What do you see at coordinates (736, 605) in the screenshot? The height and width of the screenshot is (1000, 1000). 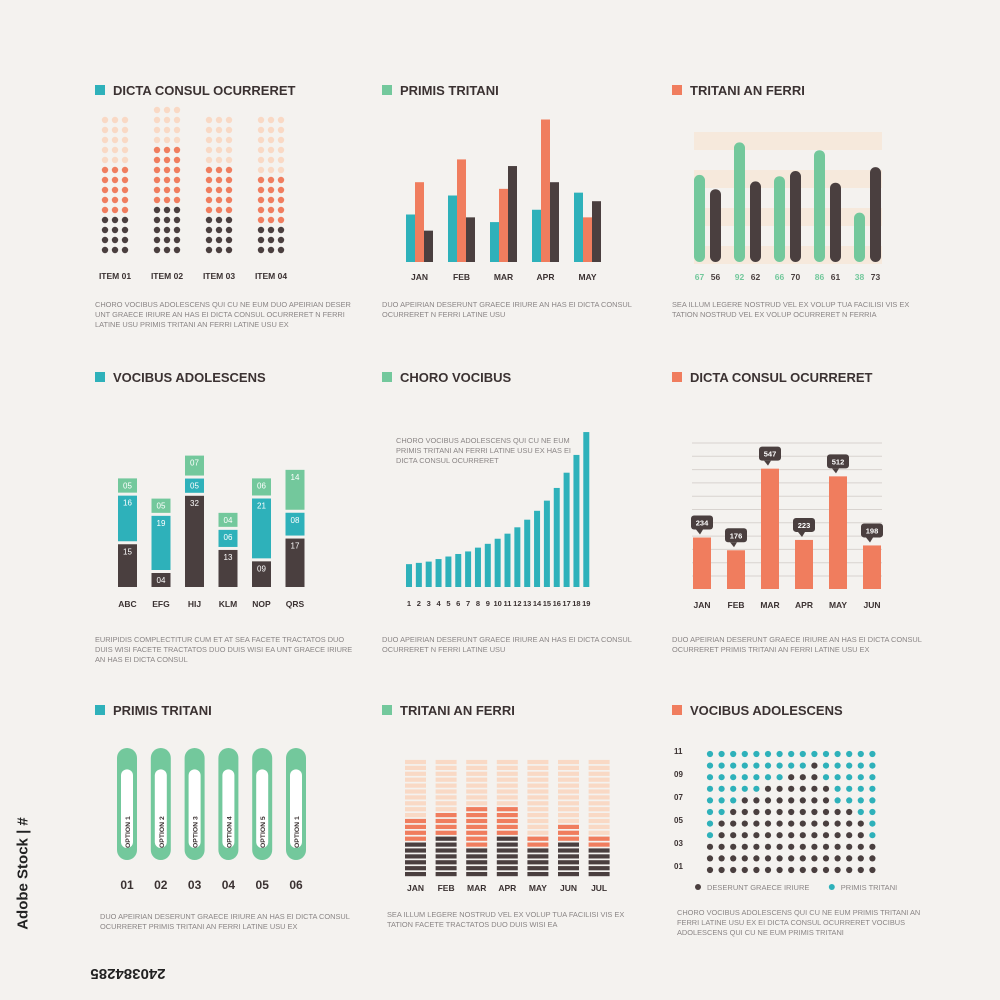 I see `x-tick-label: FEB` at bounding box center [736, 605].